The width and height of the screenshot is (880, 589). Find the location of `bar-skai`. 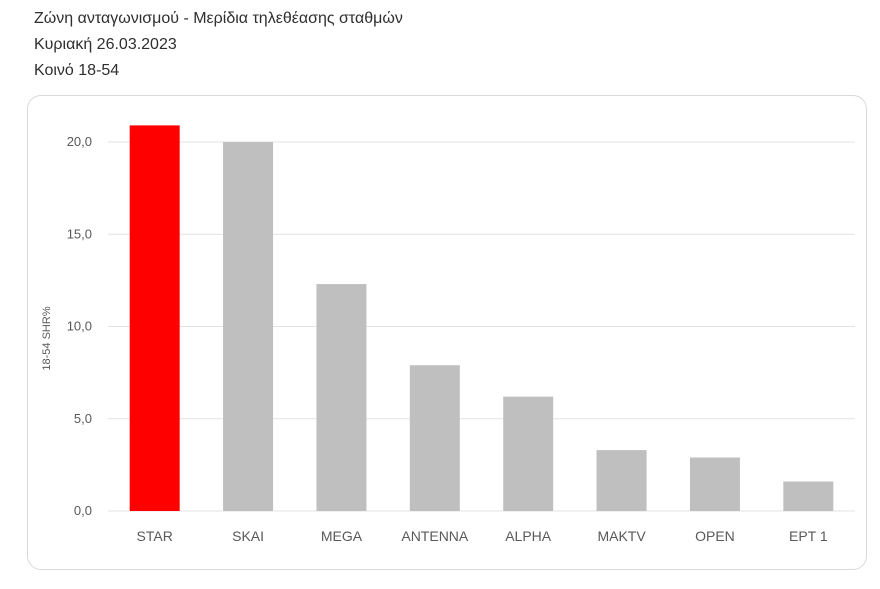

bar-skai is located at coordinates (248, 326).